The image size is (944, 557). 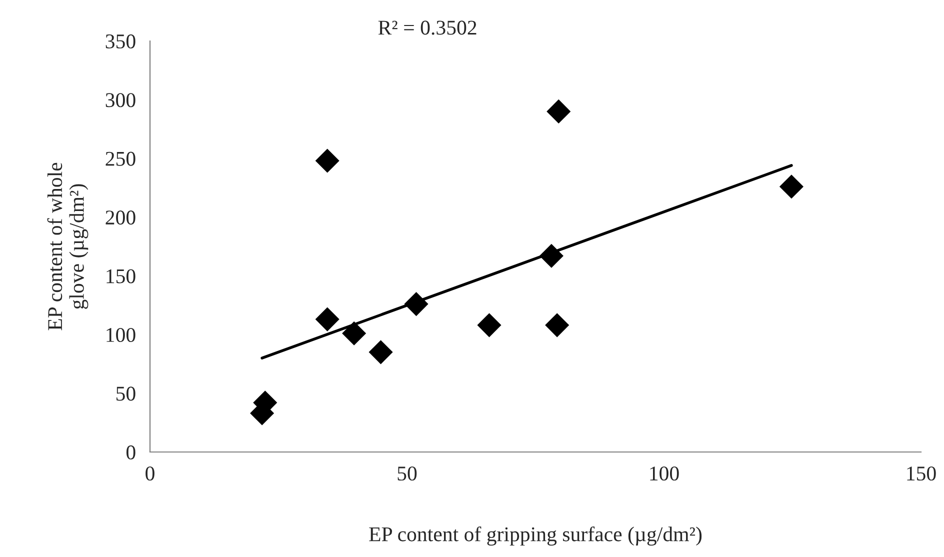 I want to click on y-tick-label: 100, so click(x=121, y=335).